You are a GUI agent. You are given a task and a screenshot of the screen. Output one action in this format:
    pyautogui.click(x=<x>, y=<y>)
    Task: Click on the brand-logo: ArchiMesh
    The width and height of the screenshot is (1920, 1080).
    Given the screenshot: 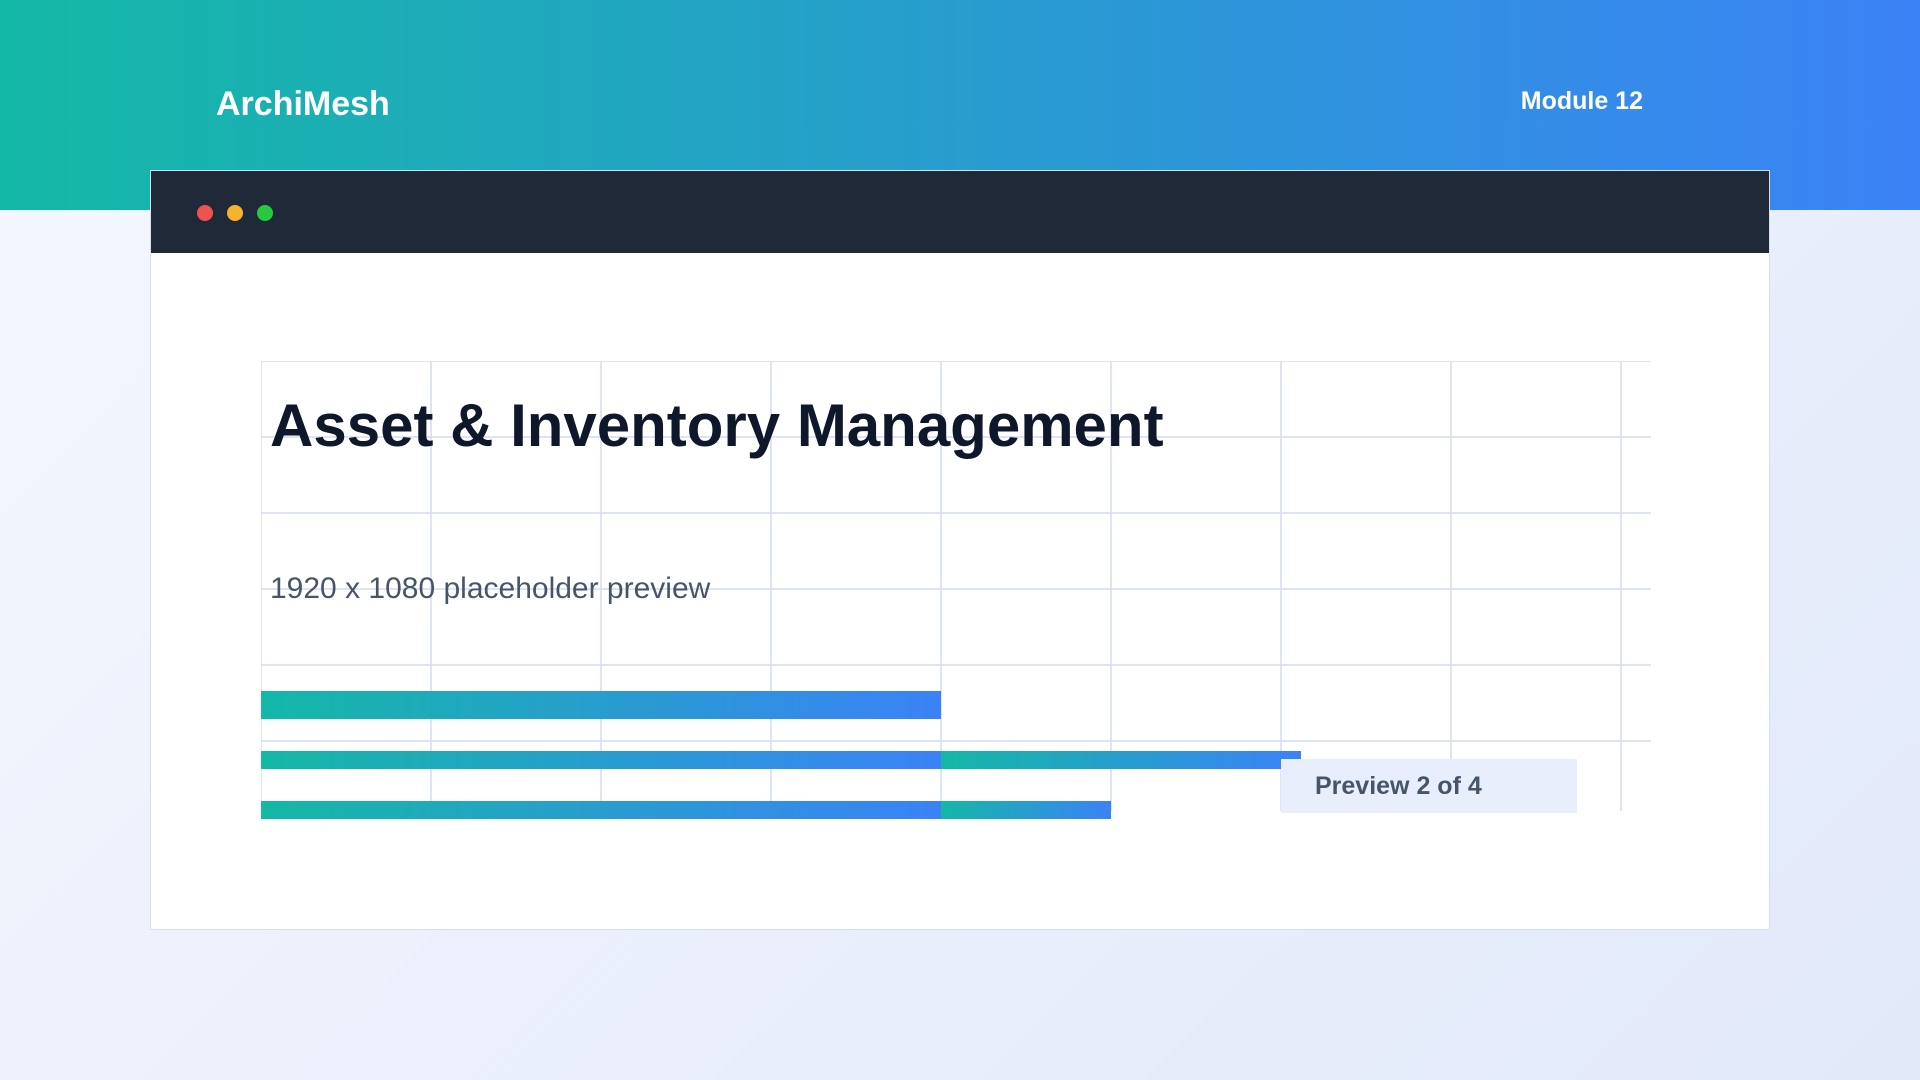 What is the action you would take?
    pyautogui.click(x=303, y=104)
    